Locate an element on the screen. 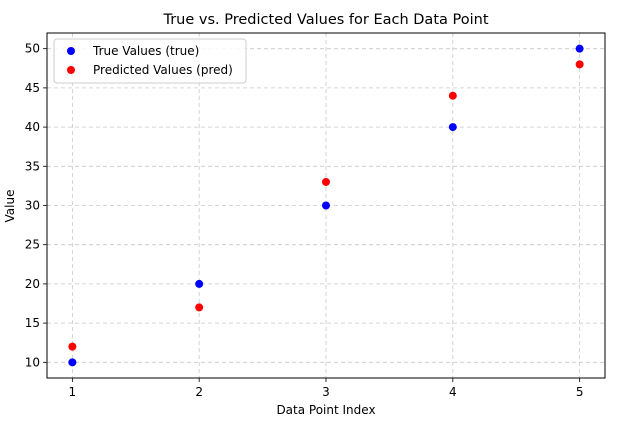 Image resolution: width=629 pixels, height=427 pixels. x-axis-label: Data Point Index is located at coordinates (325, 410).